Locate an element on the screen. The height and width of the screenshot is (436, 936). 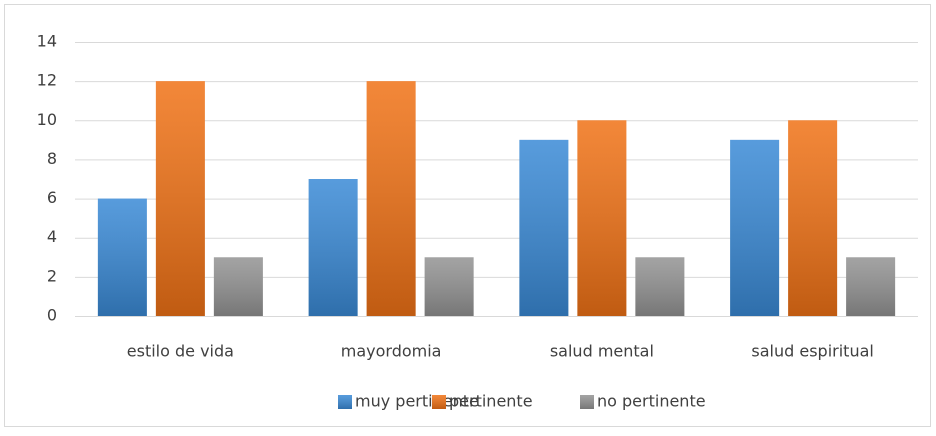
y-tick-label: 6 is located at coordinates (52, 197).